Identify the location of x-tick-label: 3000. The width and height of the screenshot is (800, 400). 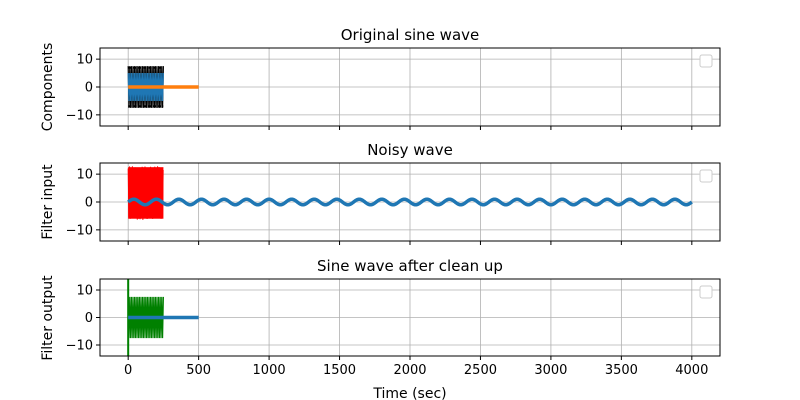
(550, 370).